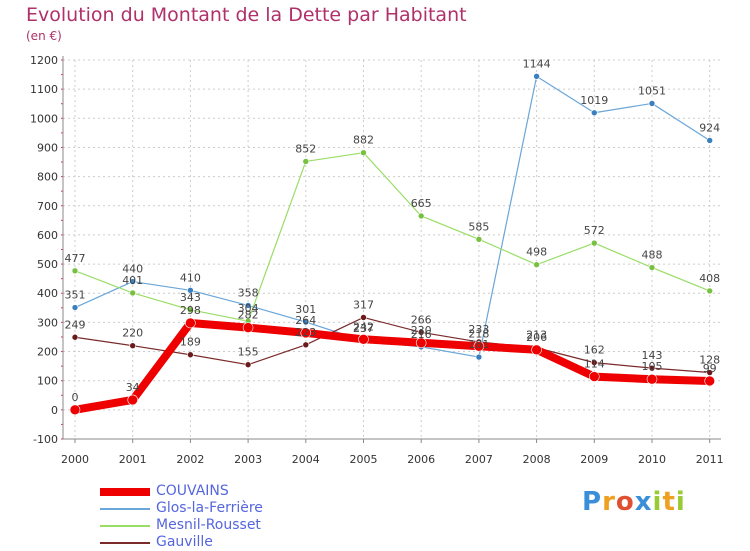  What do you see at coordinates (625, 502) in the screenshot?
I see `logo-letter: o` at bounding box center [625, 502].